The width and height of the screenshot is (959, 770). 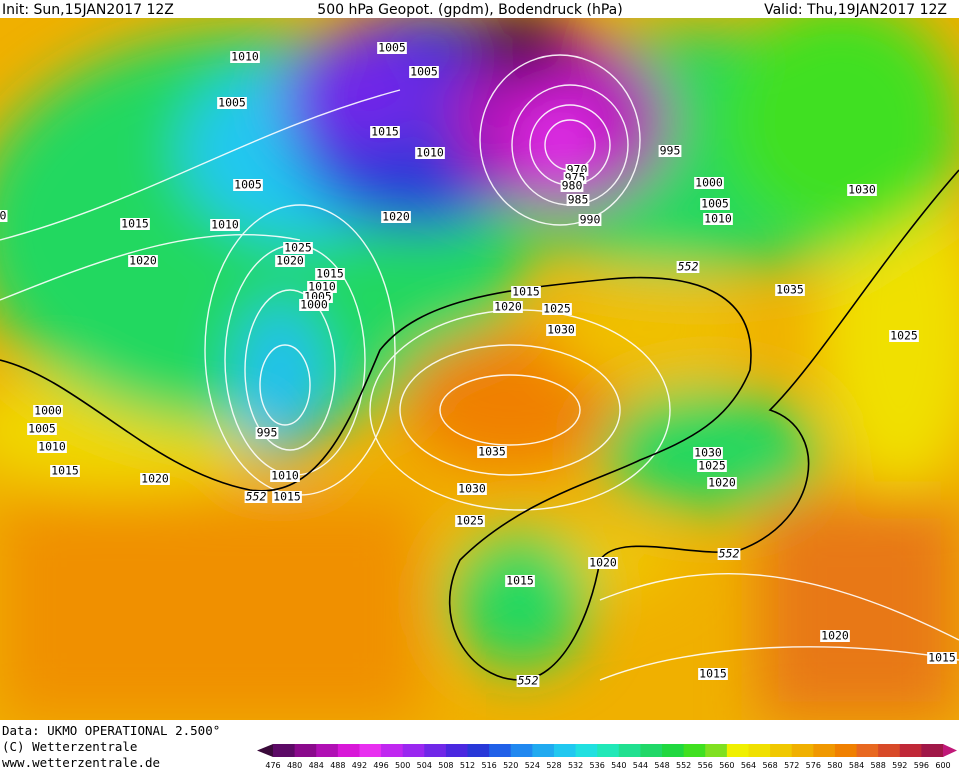 I want to click on colorbar-tick-label: 560, so click(x=726, y=765).